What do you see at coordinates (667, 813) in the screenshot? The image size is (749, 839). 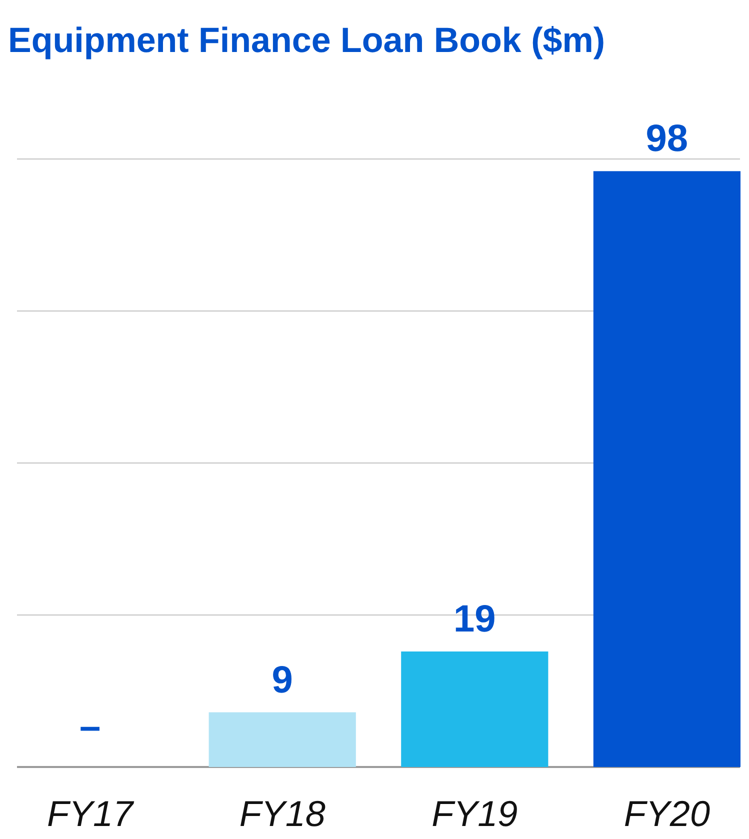 I see `x-tick-label: FY20` at bounding box center [667, 813].